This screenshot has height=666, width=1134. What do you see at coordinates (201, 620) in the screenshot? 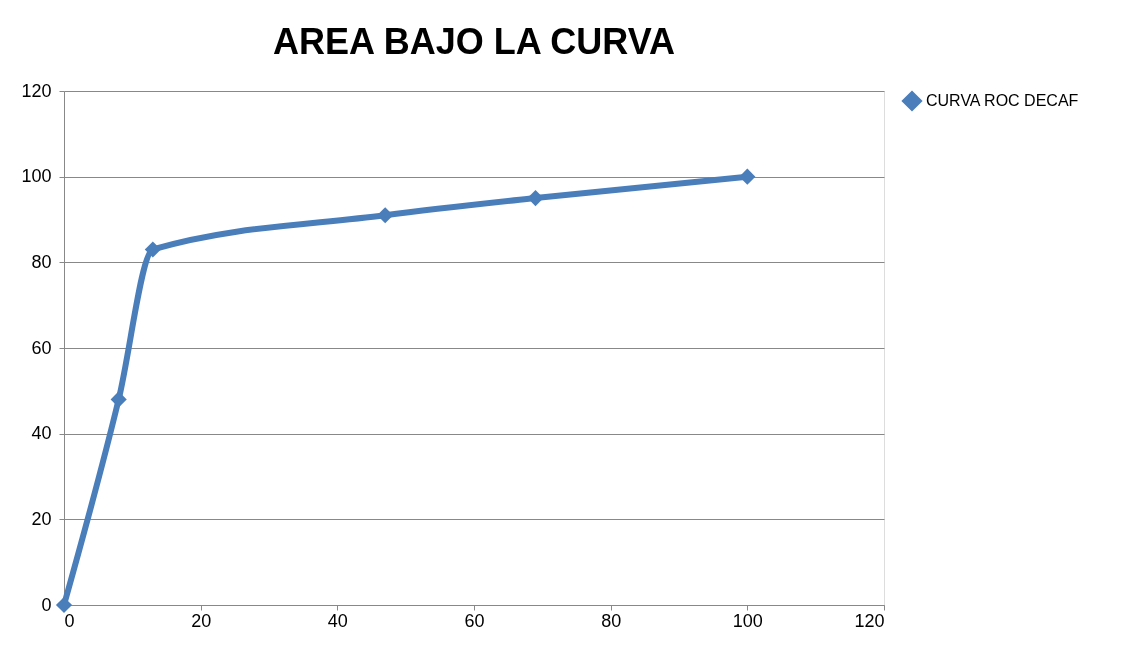
I see `x-tick-label: 20` at bounding box center [201, 620].